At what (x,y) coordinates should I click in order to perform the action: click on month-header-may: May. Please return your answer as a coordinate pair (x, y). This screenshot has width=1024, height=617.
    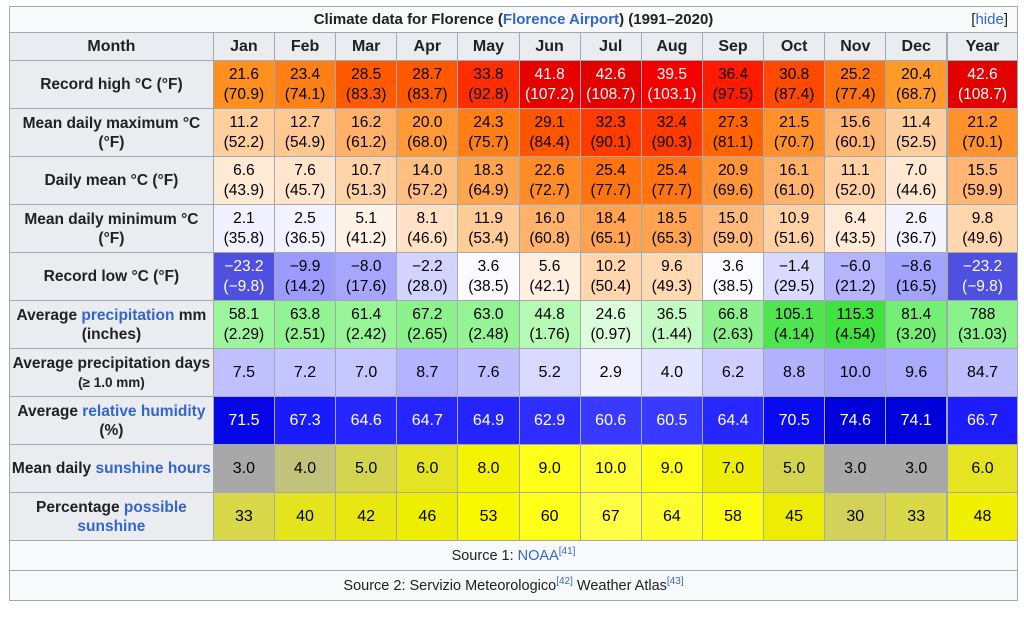
    Looking at the image, I should click on (488, 46).